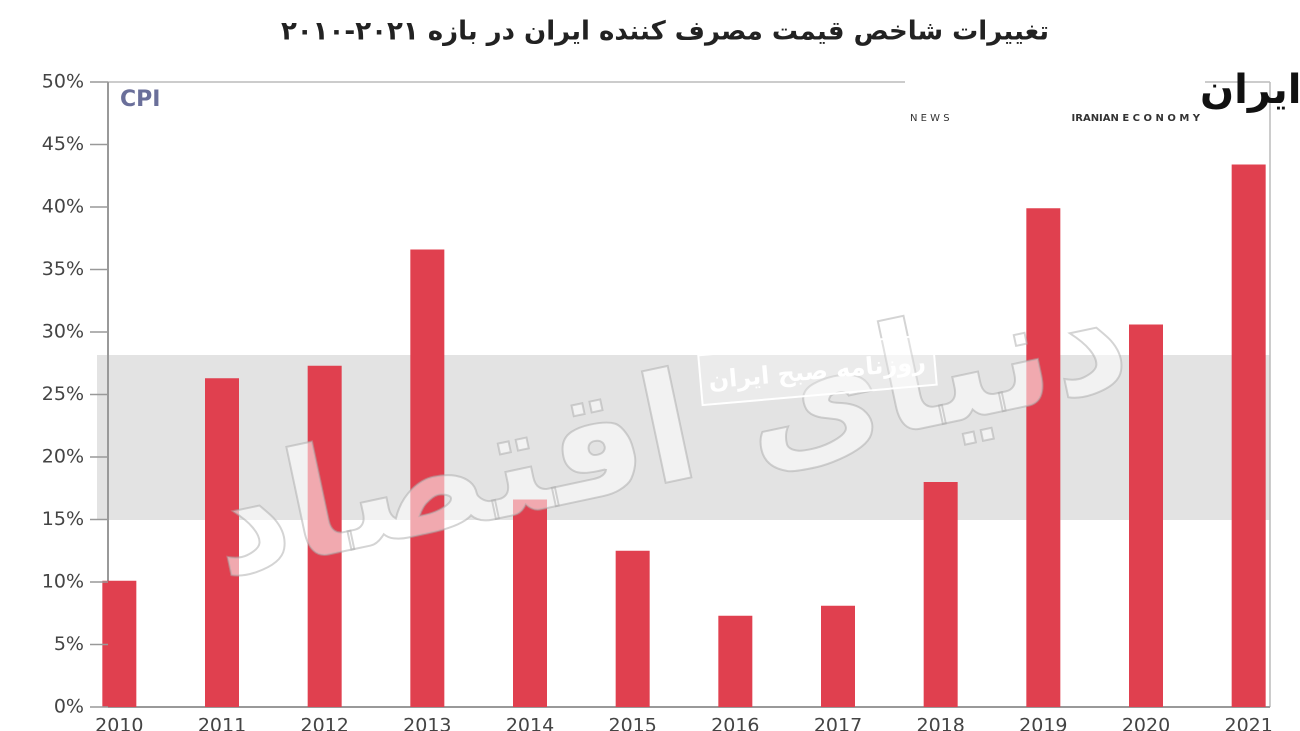 This screenshot has width=1300, height=731. I want to click on logo-title: اقتصاد ایران, so click(1250, 90).